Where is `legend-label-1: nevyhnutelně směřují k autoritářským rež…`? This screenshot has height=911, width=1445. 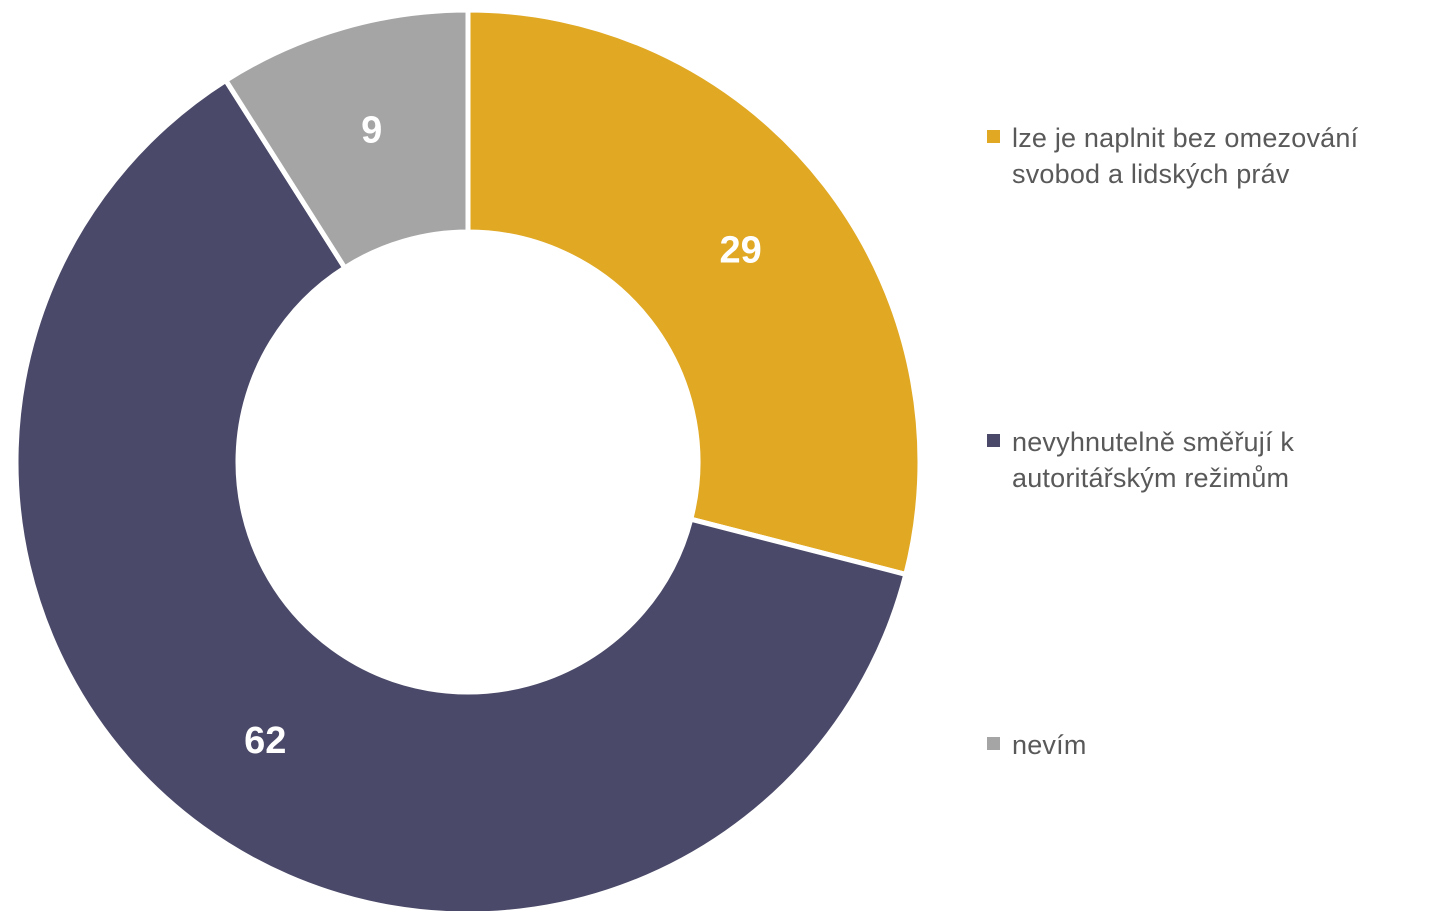
legend-label-1: nevyhnutelně směřují k autoritářským rež… is located at coordinates (1153, 460).